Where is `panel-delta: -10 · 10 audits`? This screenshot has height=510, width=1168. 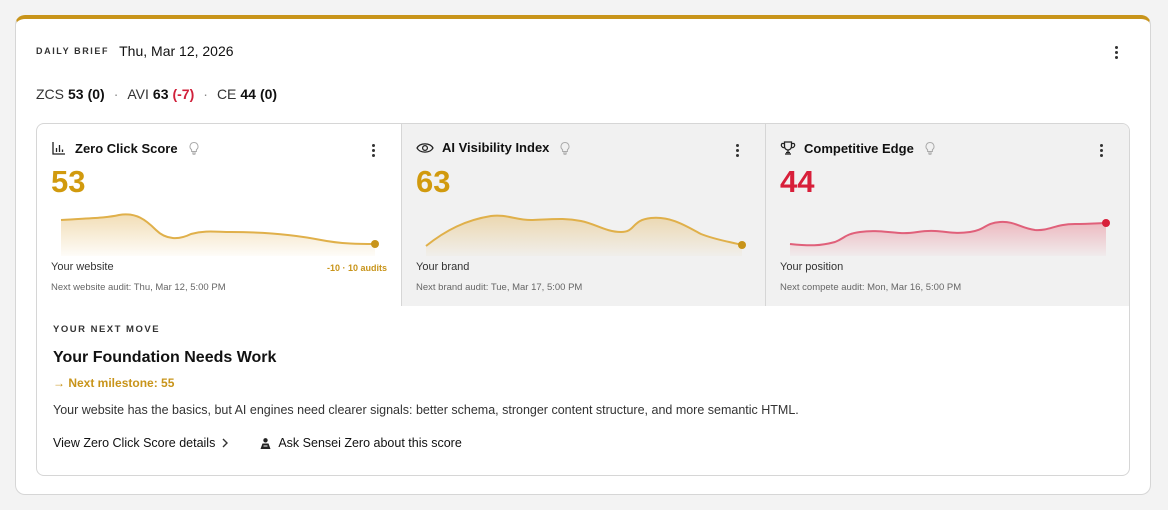 panel-delta: -10 · 10 audits is located at coordinates (356, 268).